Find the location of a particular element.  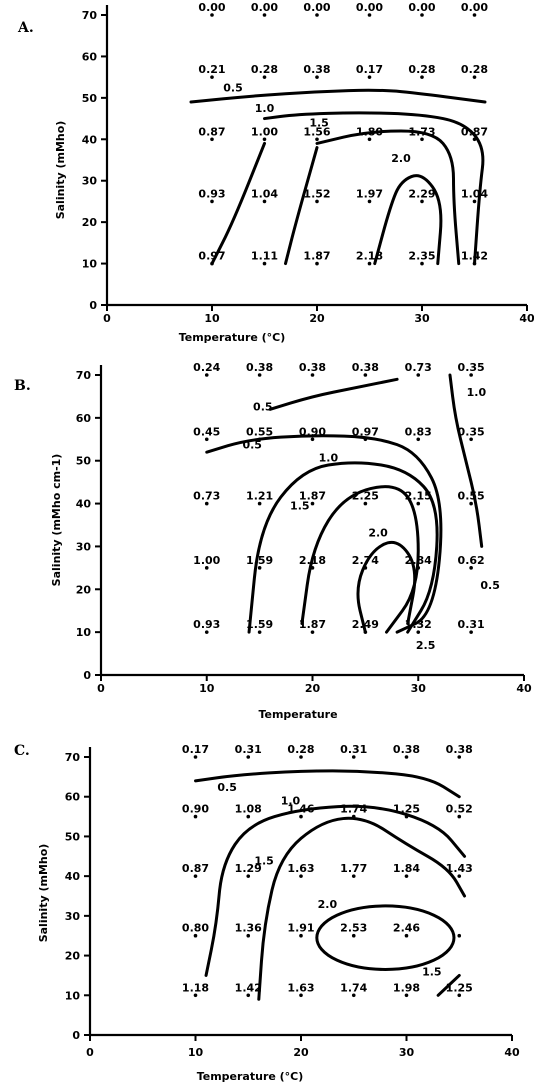

data-label: 1.59 is located at coordinates (259, 624).